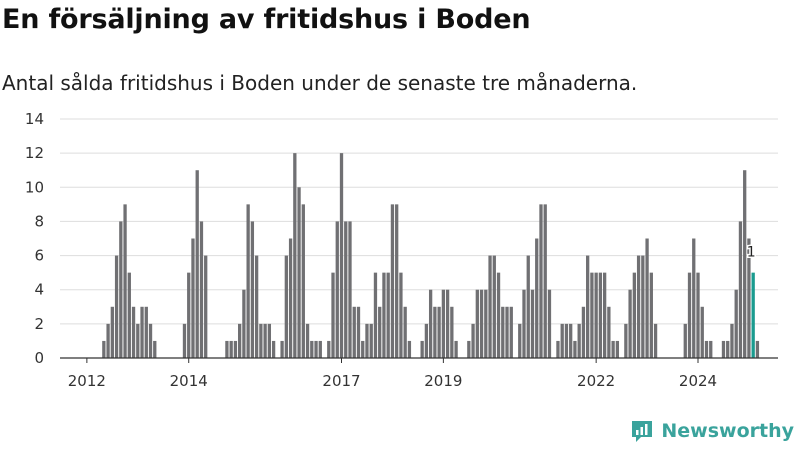  Describe the element at coordinates (751, 252) in the screenshot. I see `label-layer: 1` at that location.